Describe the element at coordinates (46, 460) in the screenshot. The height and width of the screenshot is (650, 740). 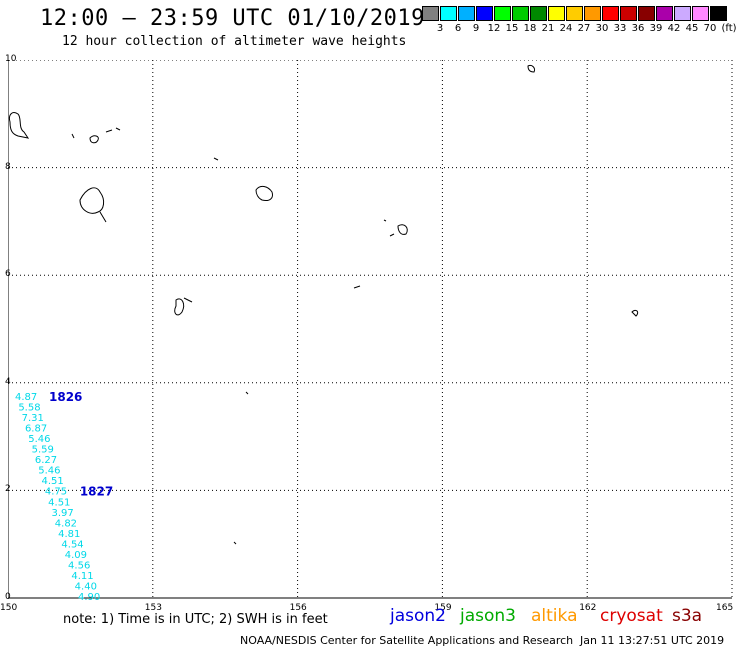
I see `swh-value: 6.27` at that location.